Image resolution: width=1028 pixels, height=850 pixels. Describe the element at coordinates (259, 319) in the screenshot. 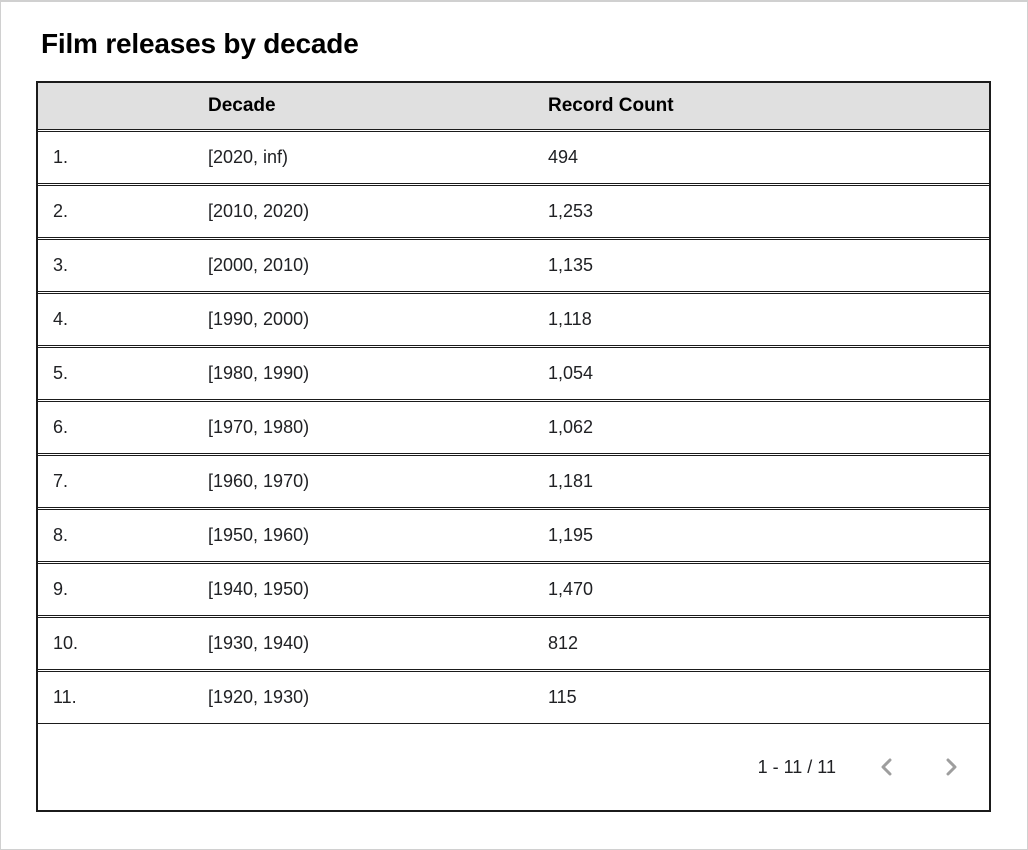

I see `cell-decade: [1990, 2000)` at that location.